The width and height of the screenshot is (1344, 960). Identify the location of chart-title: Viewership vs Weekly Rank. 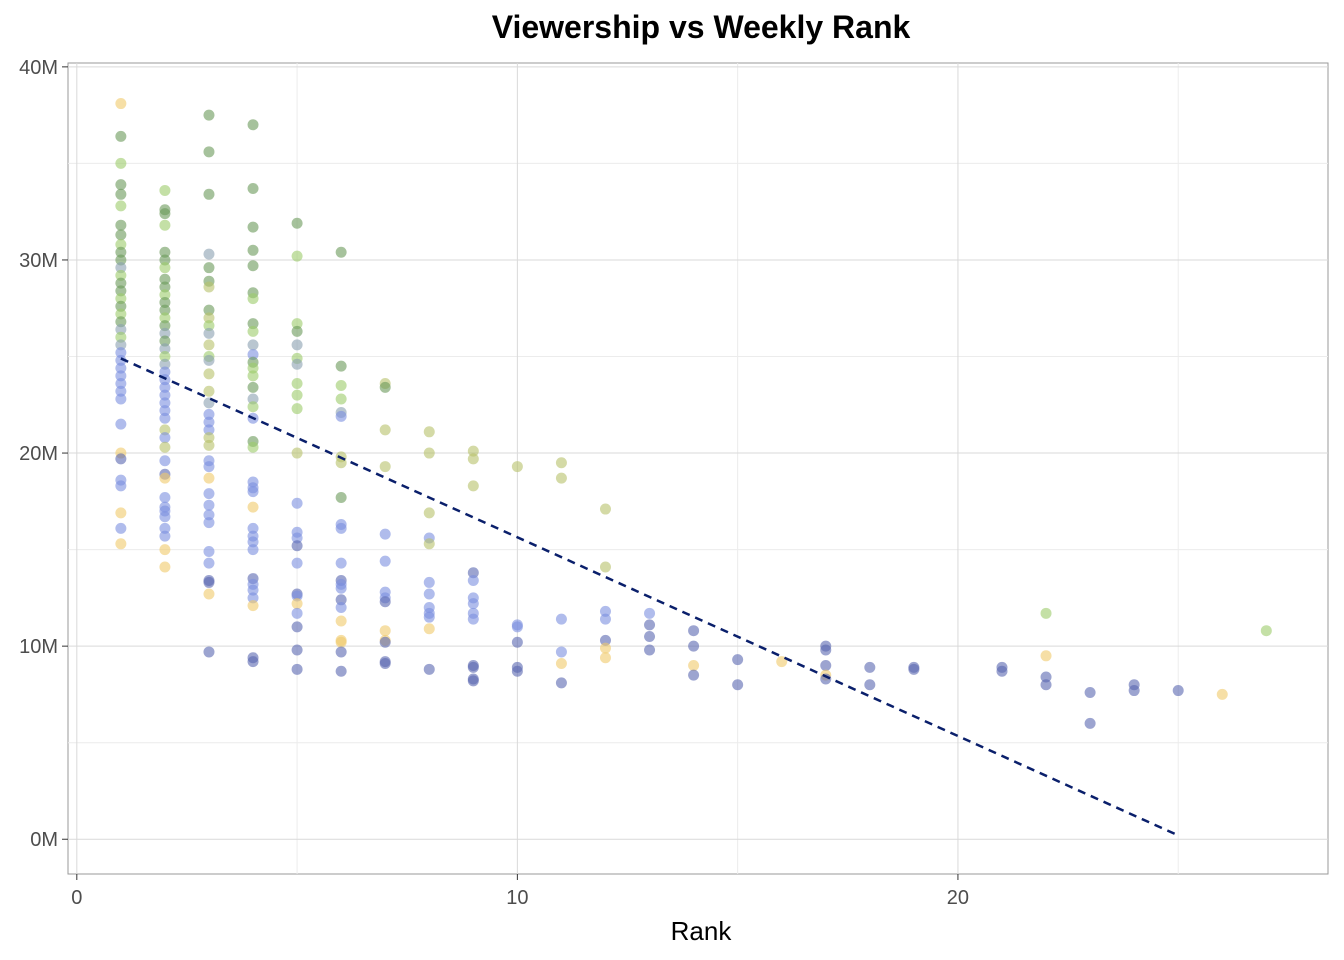
(701, 27).